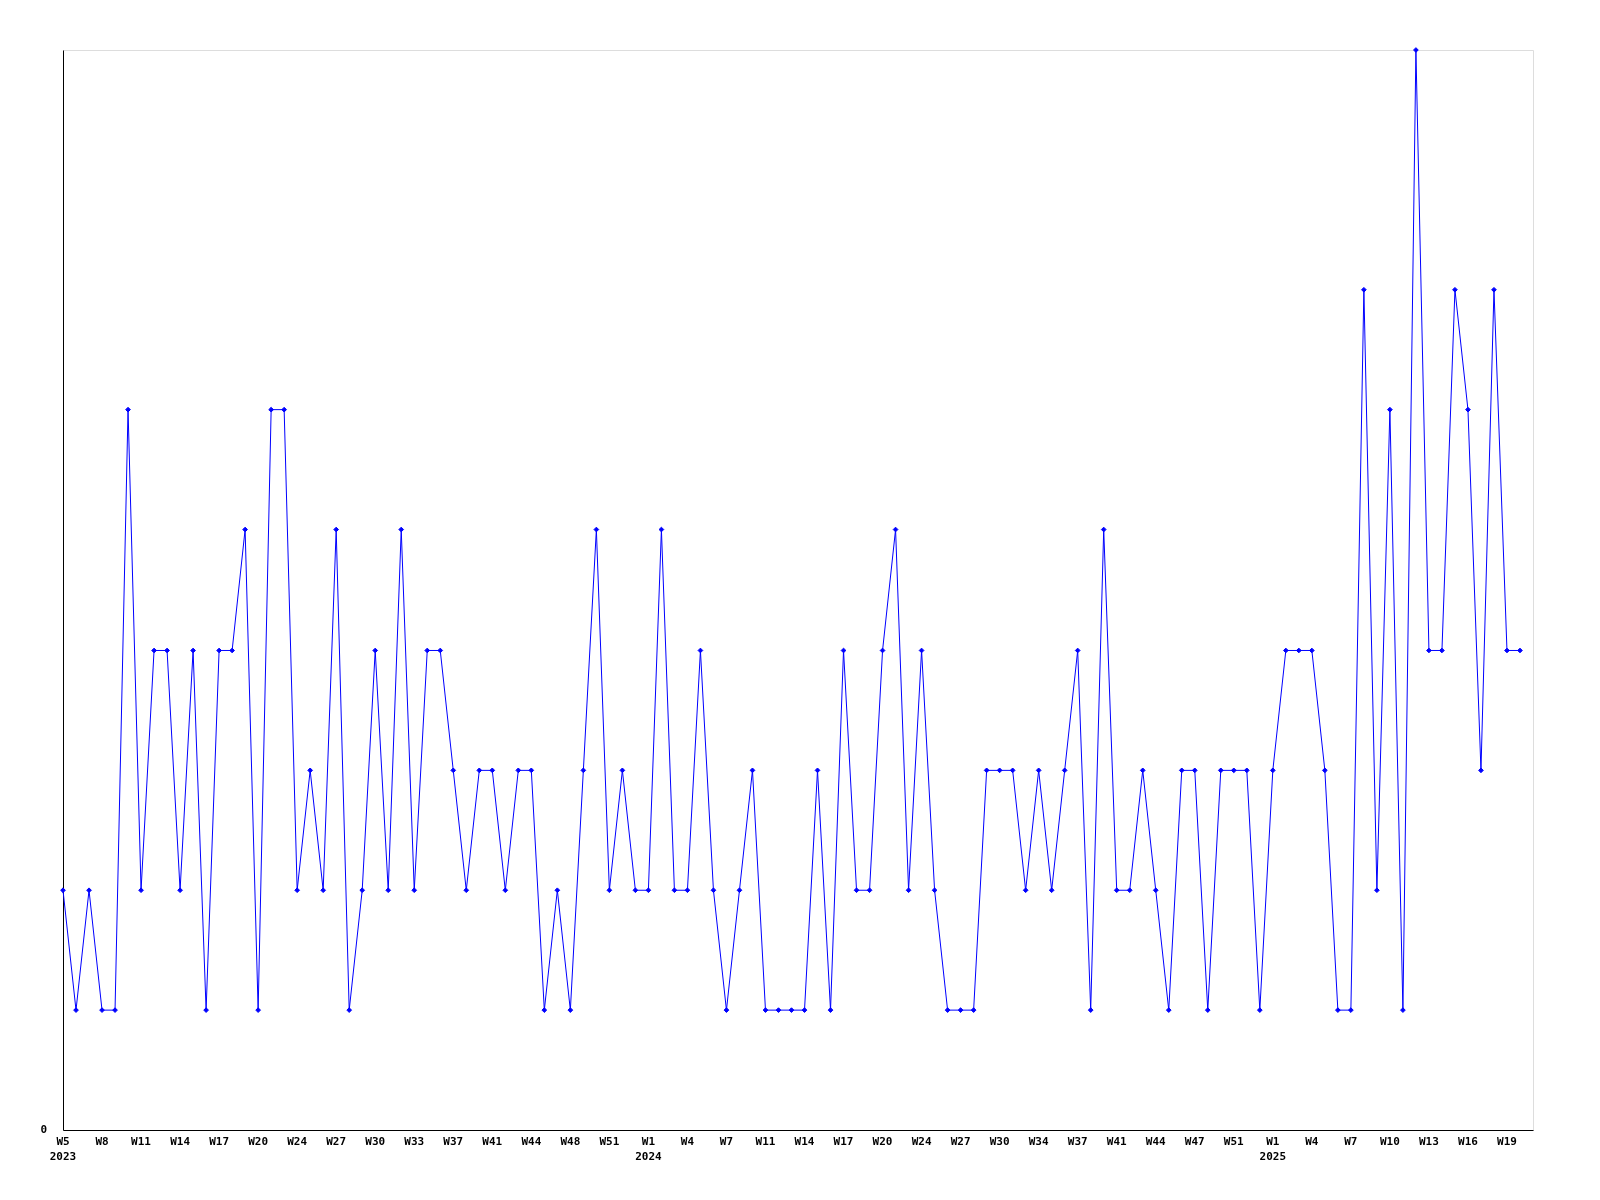 The width and height of the screenshot is (1600, 1200). I want to click on x-tick-label: W33, so click(414, 1141).